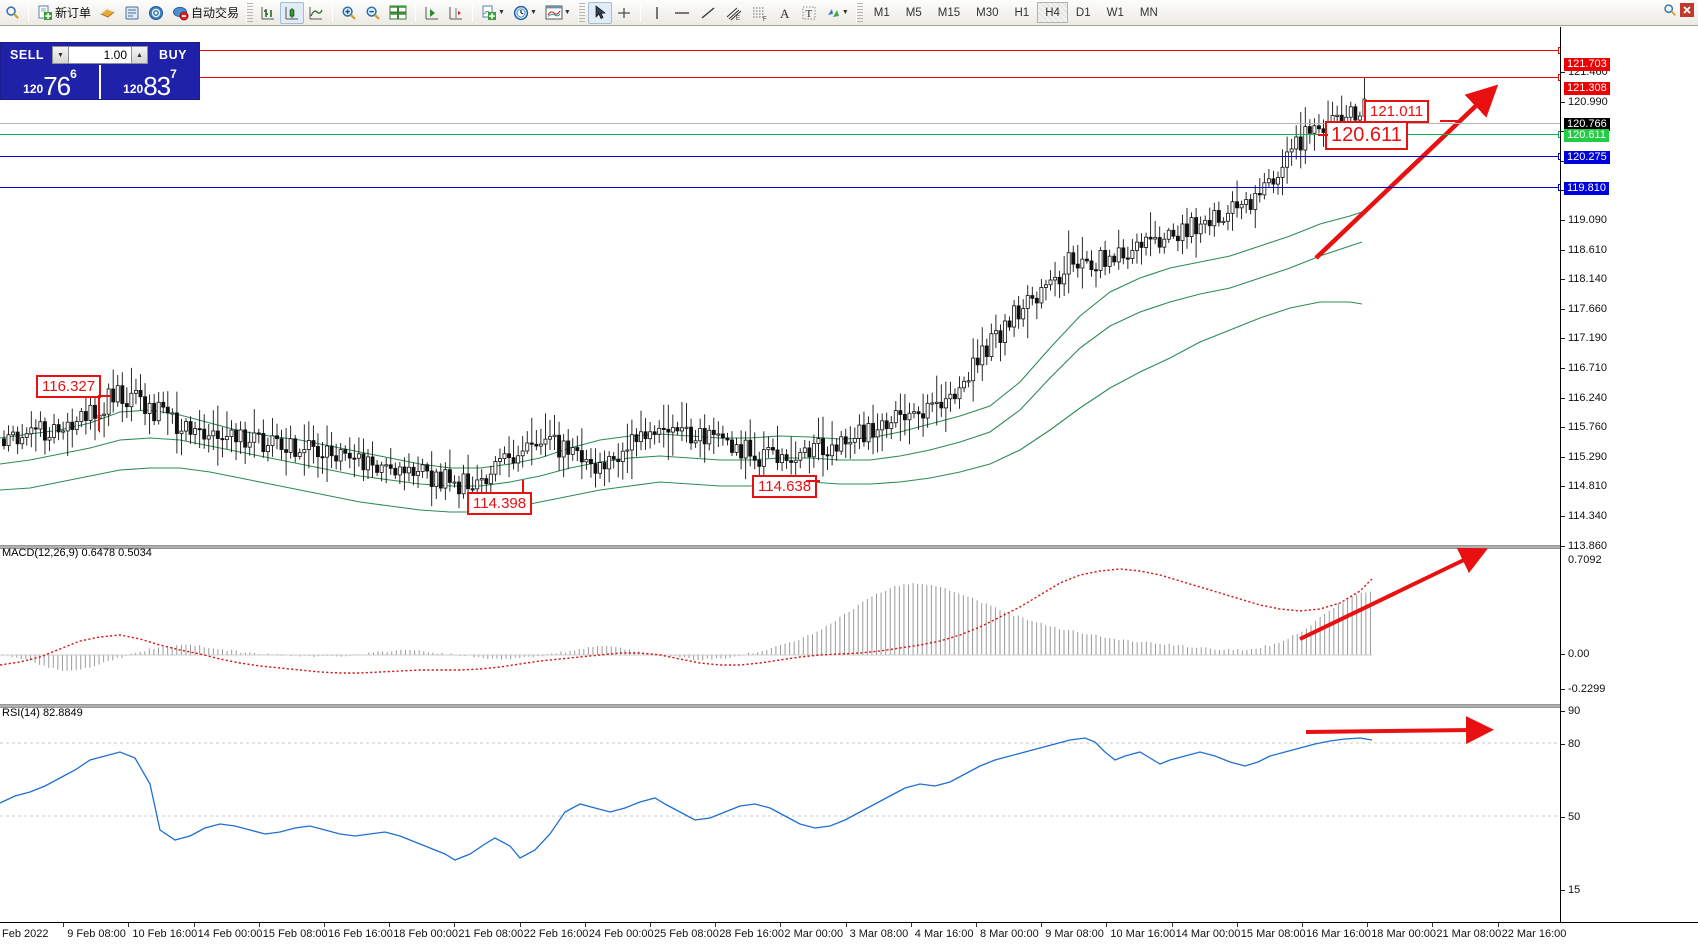 The height and width of the screenshot is (944, 1698). What do you see at coordinates (50, 82) in the screenshot?
I see `sell-price-quote: 120 76 6` at bounding box center [50, 82].